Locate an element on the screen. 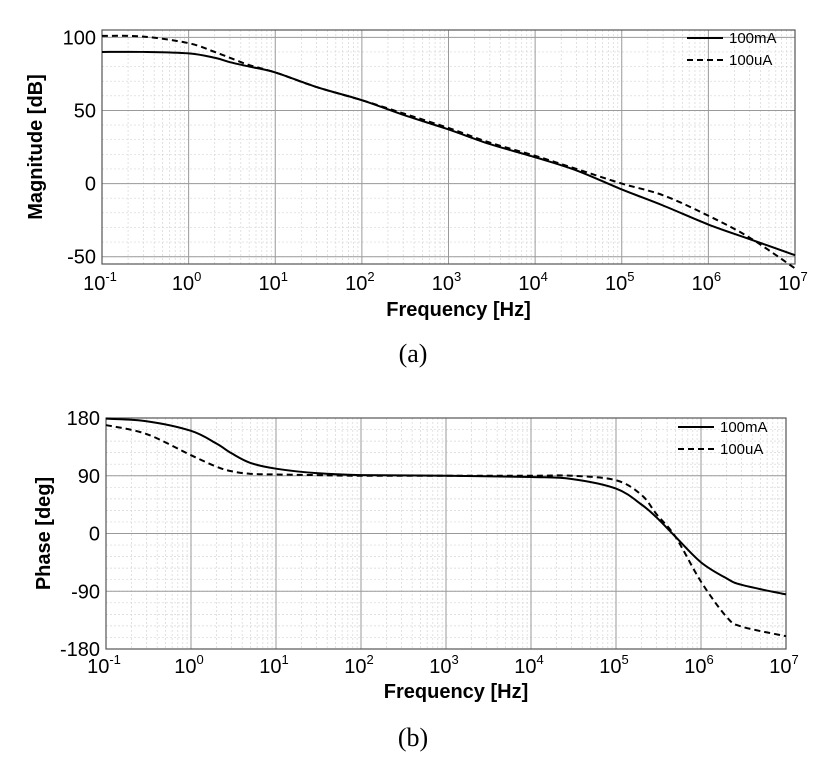  y-tick-label: 180 is located at coordinates (83, 419).